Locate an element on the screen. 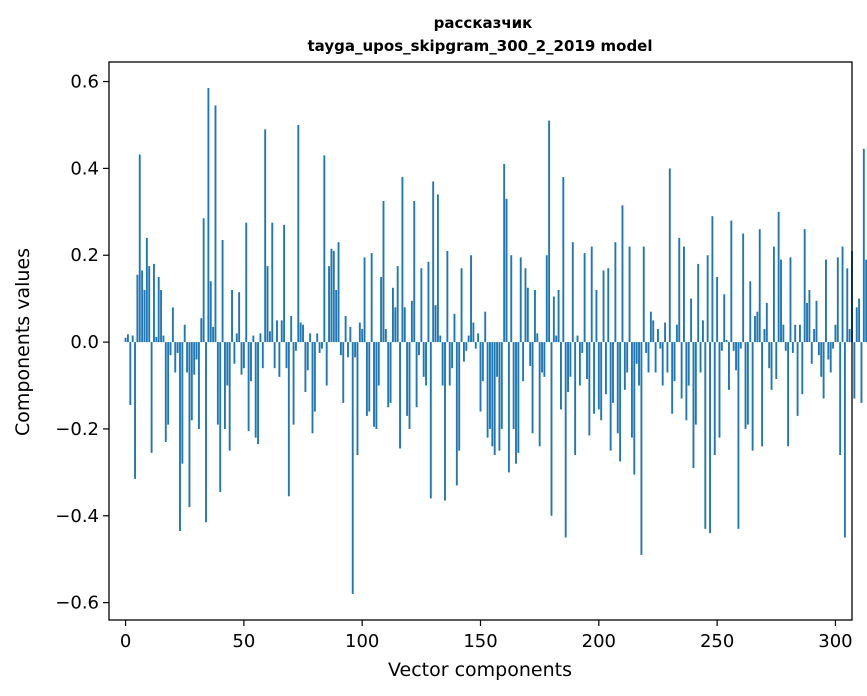 The height and width of the screenshot is (696, 867). y-tick-label: −0.2 is located at coordinates (77, 429).